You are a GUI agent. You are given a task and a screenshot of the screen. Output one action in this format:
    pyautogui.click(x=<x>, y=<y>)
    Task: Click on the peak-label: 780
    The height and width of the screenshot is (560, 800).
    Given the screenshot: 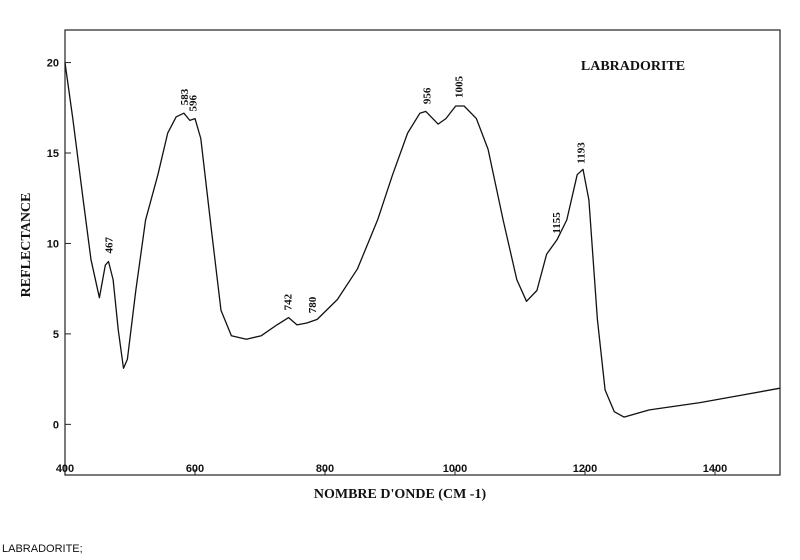 What is the action you would take?
    pyautogui.click(x=313, y=304)
    